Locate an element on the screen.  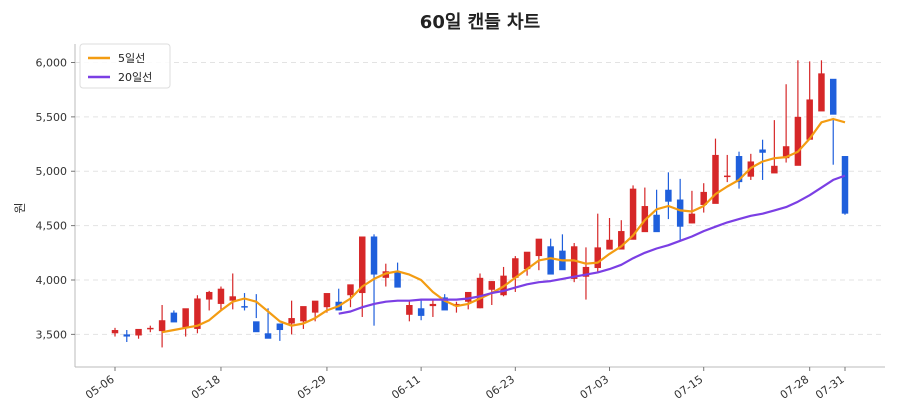
x-tick-label: 06-11 is located at coordinates (406, 387).